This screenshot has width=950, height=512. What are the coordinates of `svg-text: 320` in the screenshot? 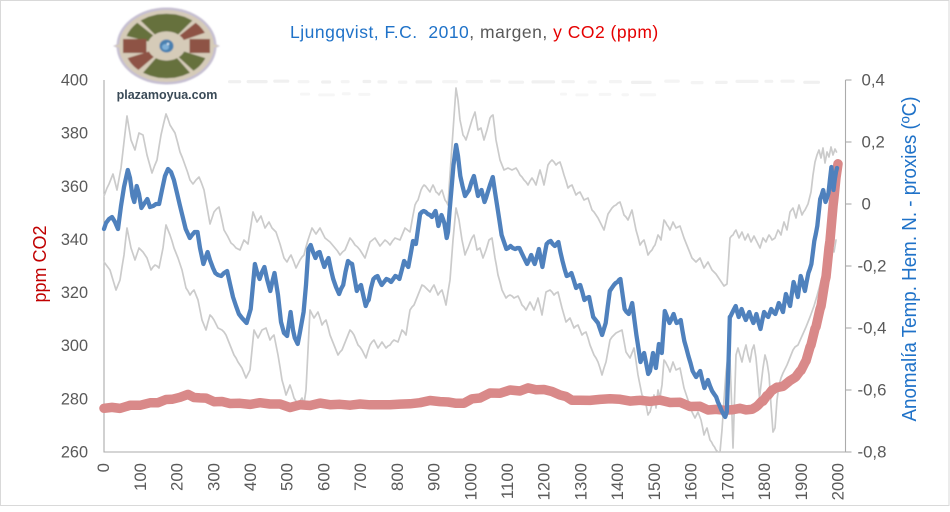 It's located at (74, 293).